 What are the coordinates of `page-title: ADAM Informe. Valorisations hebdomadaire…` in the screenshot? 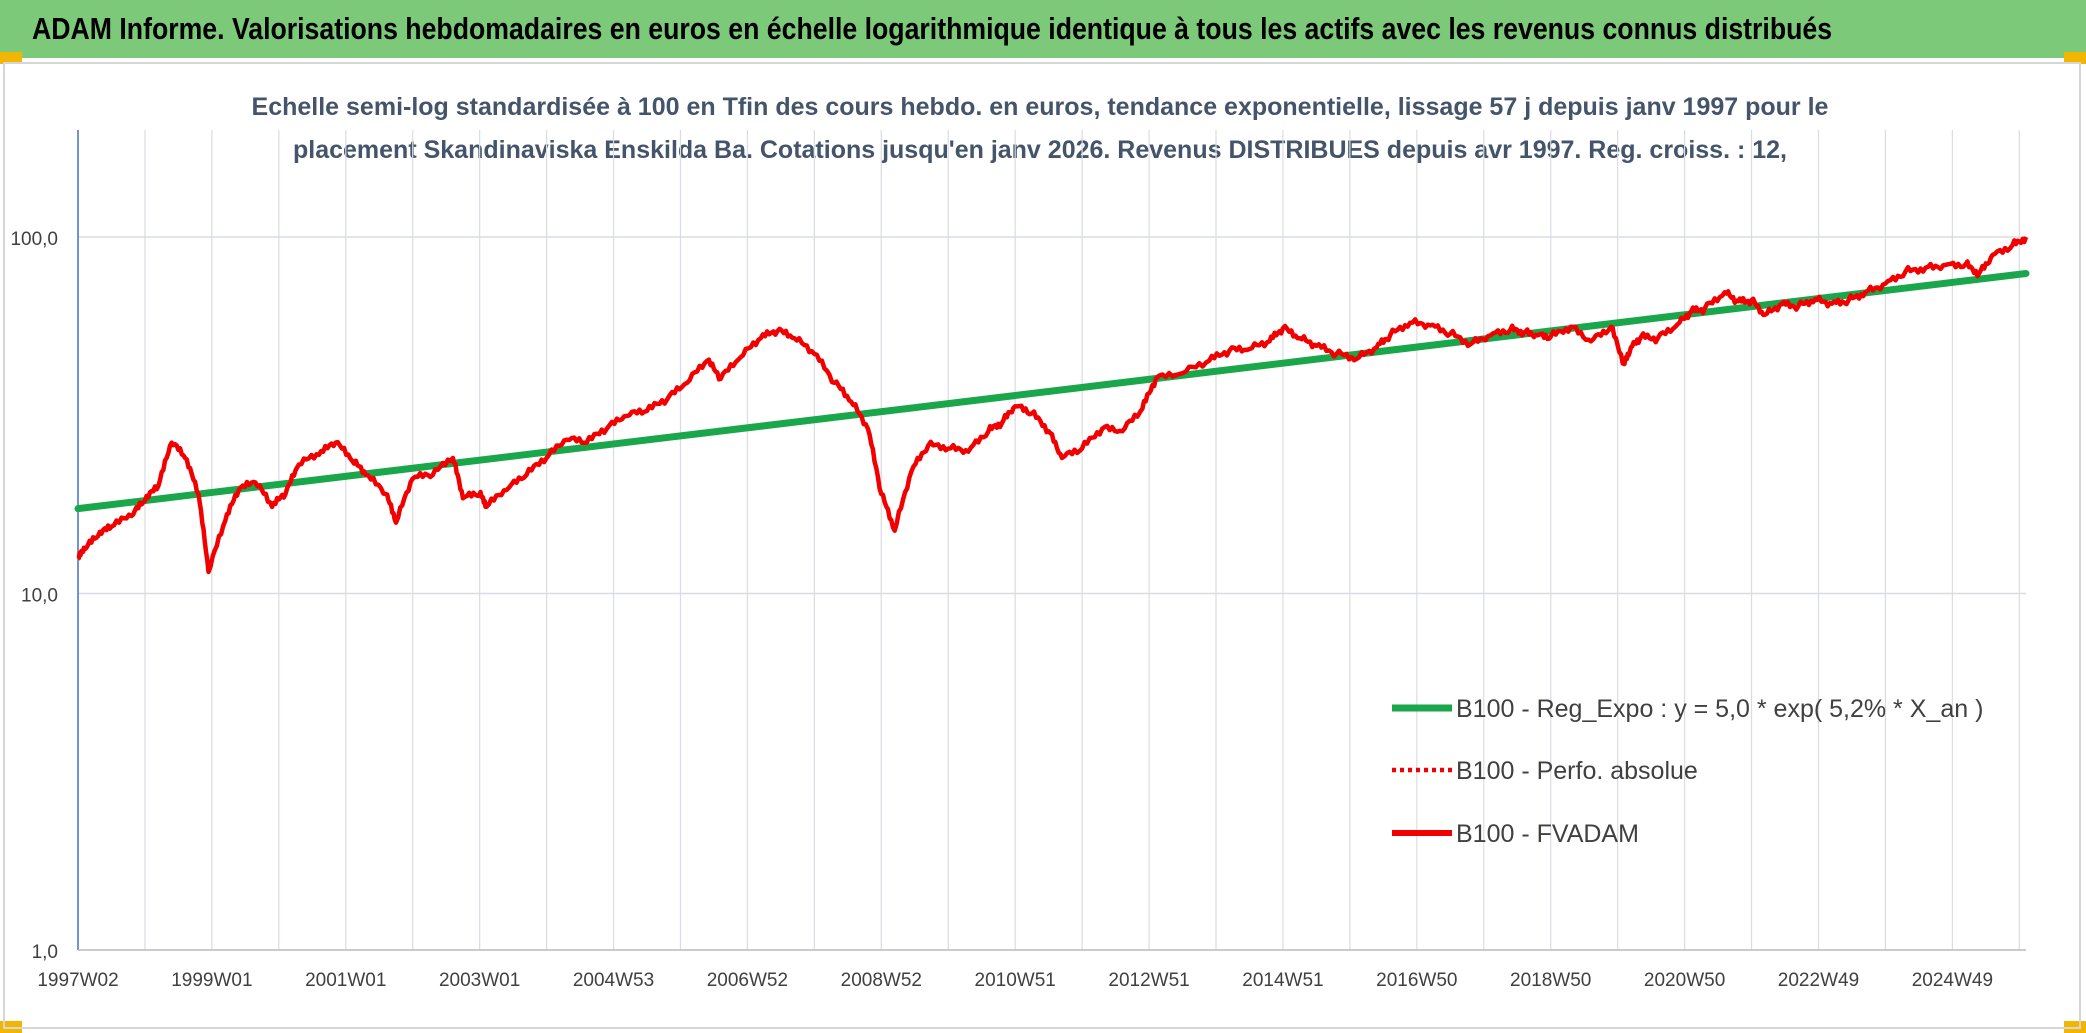 It's located at (932, 28).